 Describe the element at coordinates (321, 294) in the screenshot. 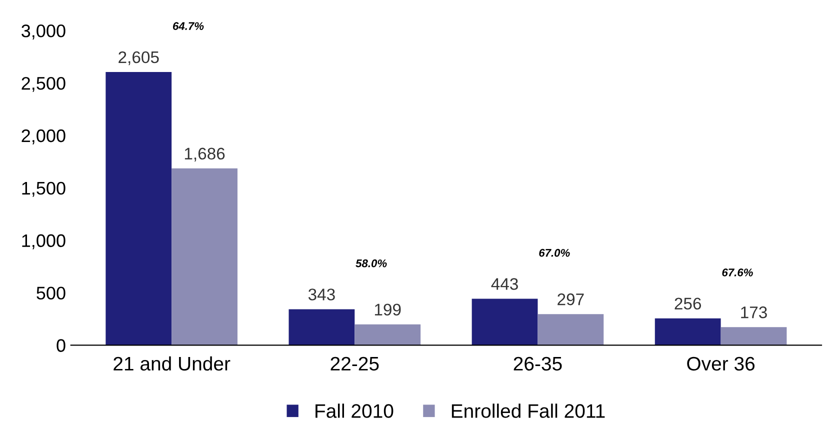

I see `data-label: 343` at that location.